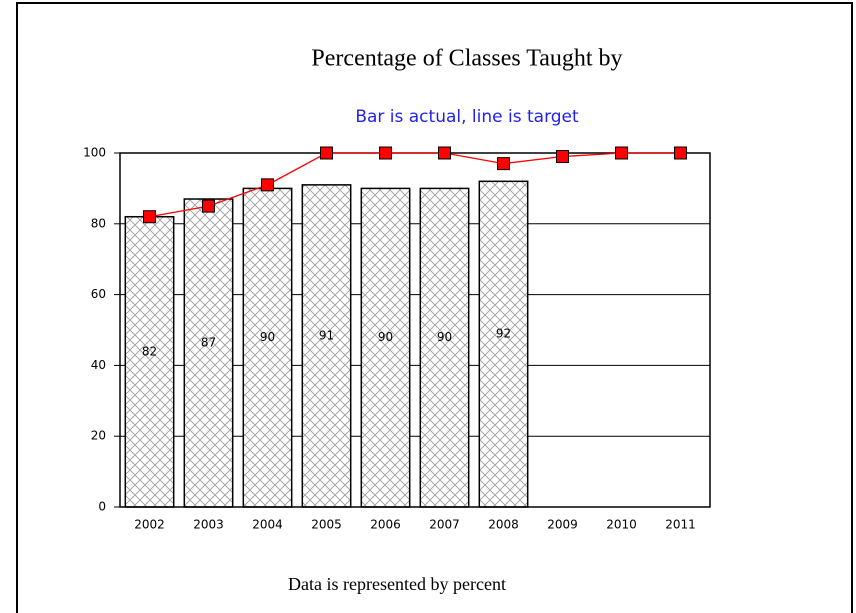 The height and width of the screenshot is (613, 856). What do you see at coordinates (267, 525) in the screenshot?
I see `x-tick-label: 2004` at bounding box center [267, 525].